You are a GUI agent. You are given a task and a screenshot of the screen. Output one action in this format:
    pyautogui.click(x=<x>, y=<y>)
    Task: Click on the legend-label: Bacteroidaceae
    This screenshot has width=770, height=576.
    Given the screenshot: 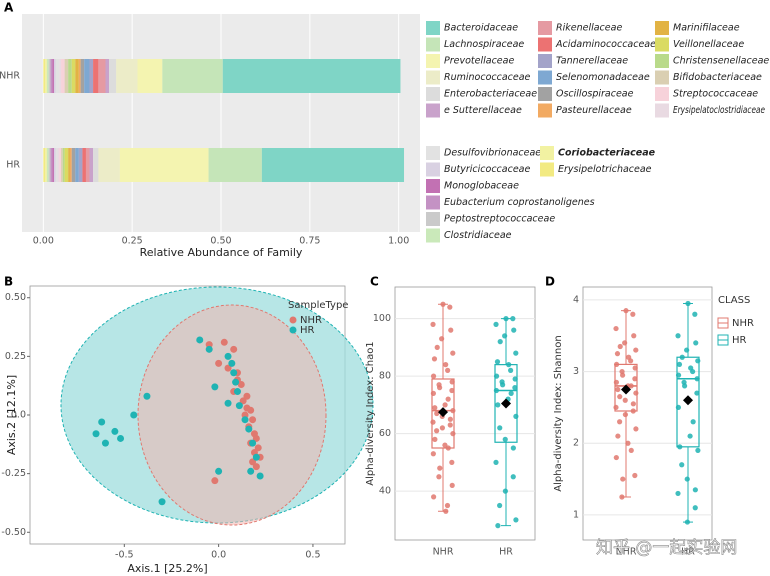 What is the action you would take?
    pyautogui.click(x=481, y=28)
    